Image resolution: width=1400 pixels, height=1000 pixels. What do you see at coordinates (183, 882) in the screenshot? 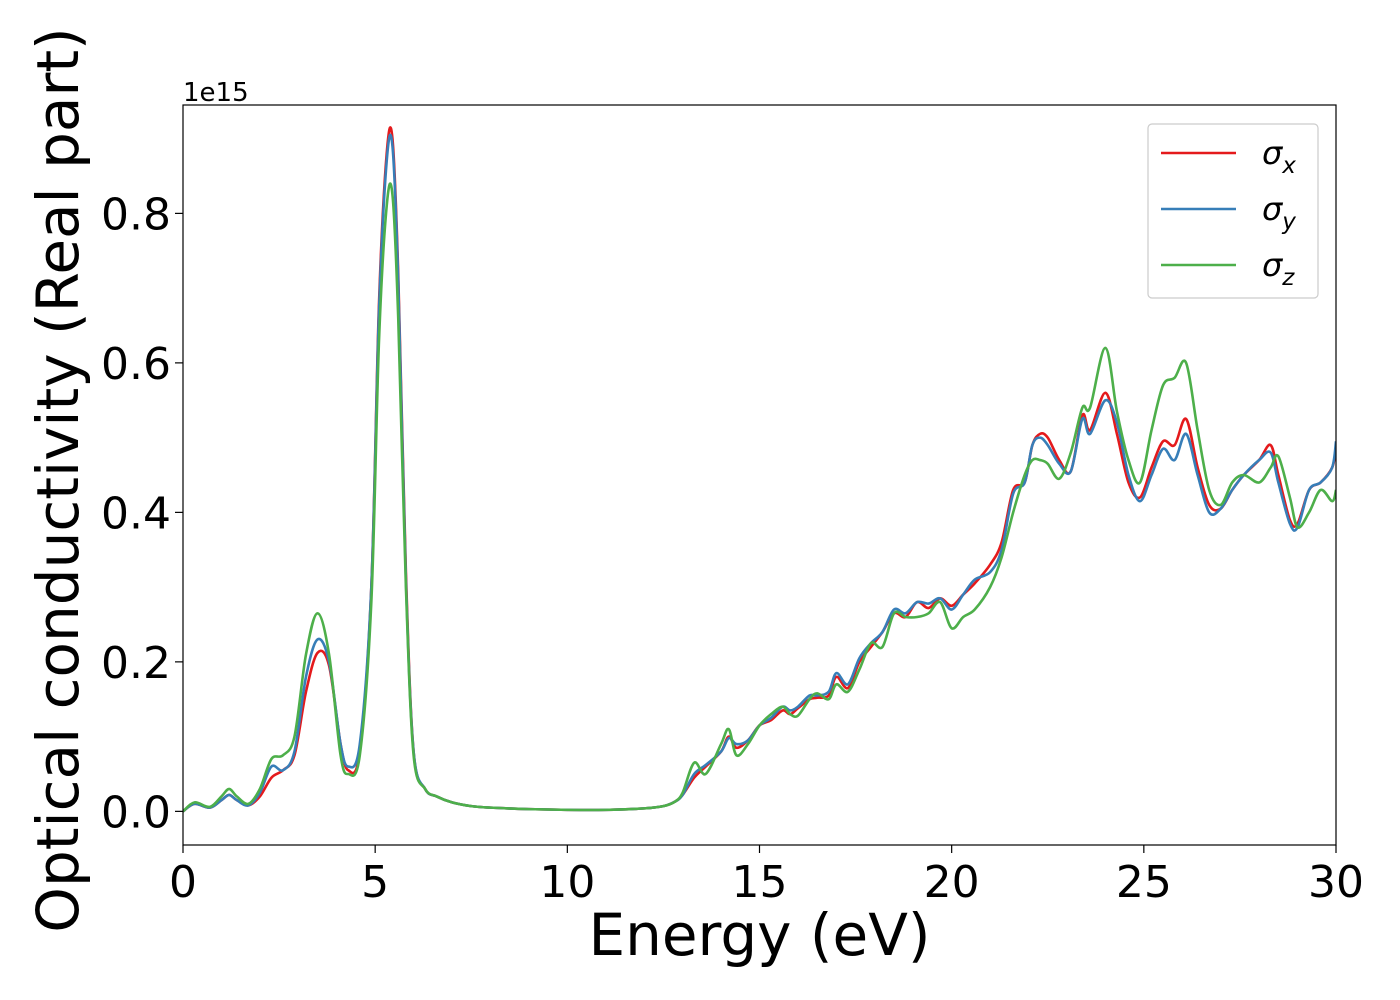
I see `x-tick-label: 0` at bounding box center [183, 882].